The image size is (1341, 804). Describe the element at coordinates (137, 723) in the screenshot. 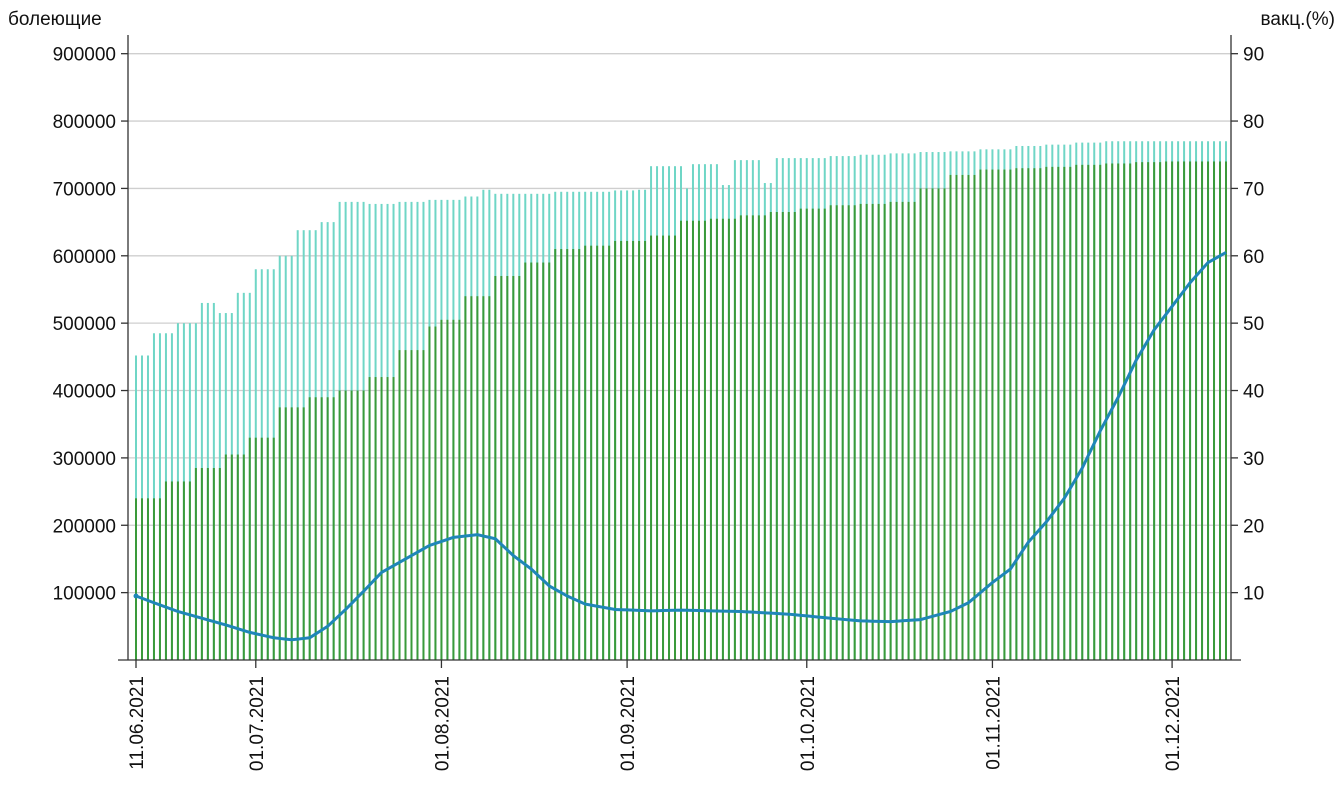

I see `x-tick-label: 11.06.2021` at that location.